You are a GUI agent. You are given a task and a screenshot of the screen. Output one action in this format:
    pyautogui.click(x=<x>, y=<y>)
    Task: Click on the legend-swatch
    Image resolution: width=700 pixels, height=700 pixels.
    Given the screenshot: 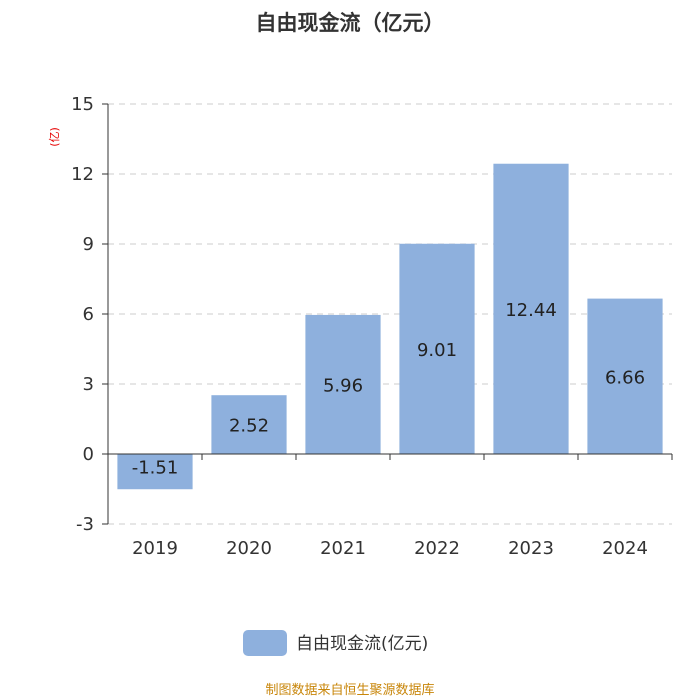 What is the action you would take?
    pyautogui.click(x=265, y=643)
    